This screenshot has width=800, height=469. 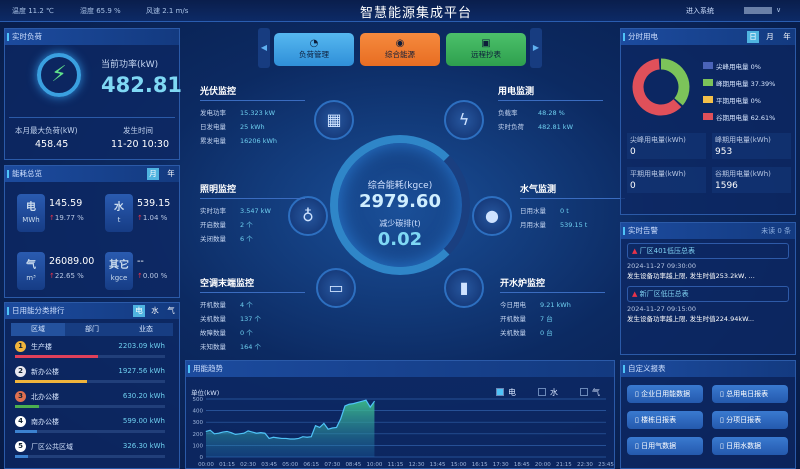 What do you see at coordinates (334, 120) in the screenshot?
I see `solar-panel-icon: ▦` at bounding box center [334, 120].